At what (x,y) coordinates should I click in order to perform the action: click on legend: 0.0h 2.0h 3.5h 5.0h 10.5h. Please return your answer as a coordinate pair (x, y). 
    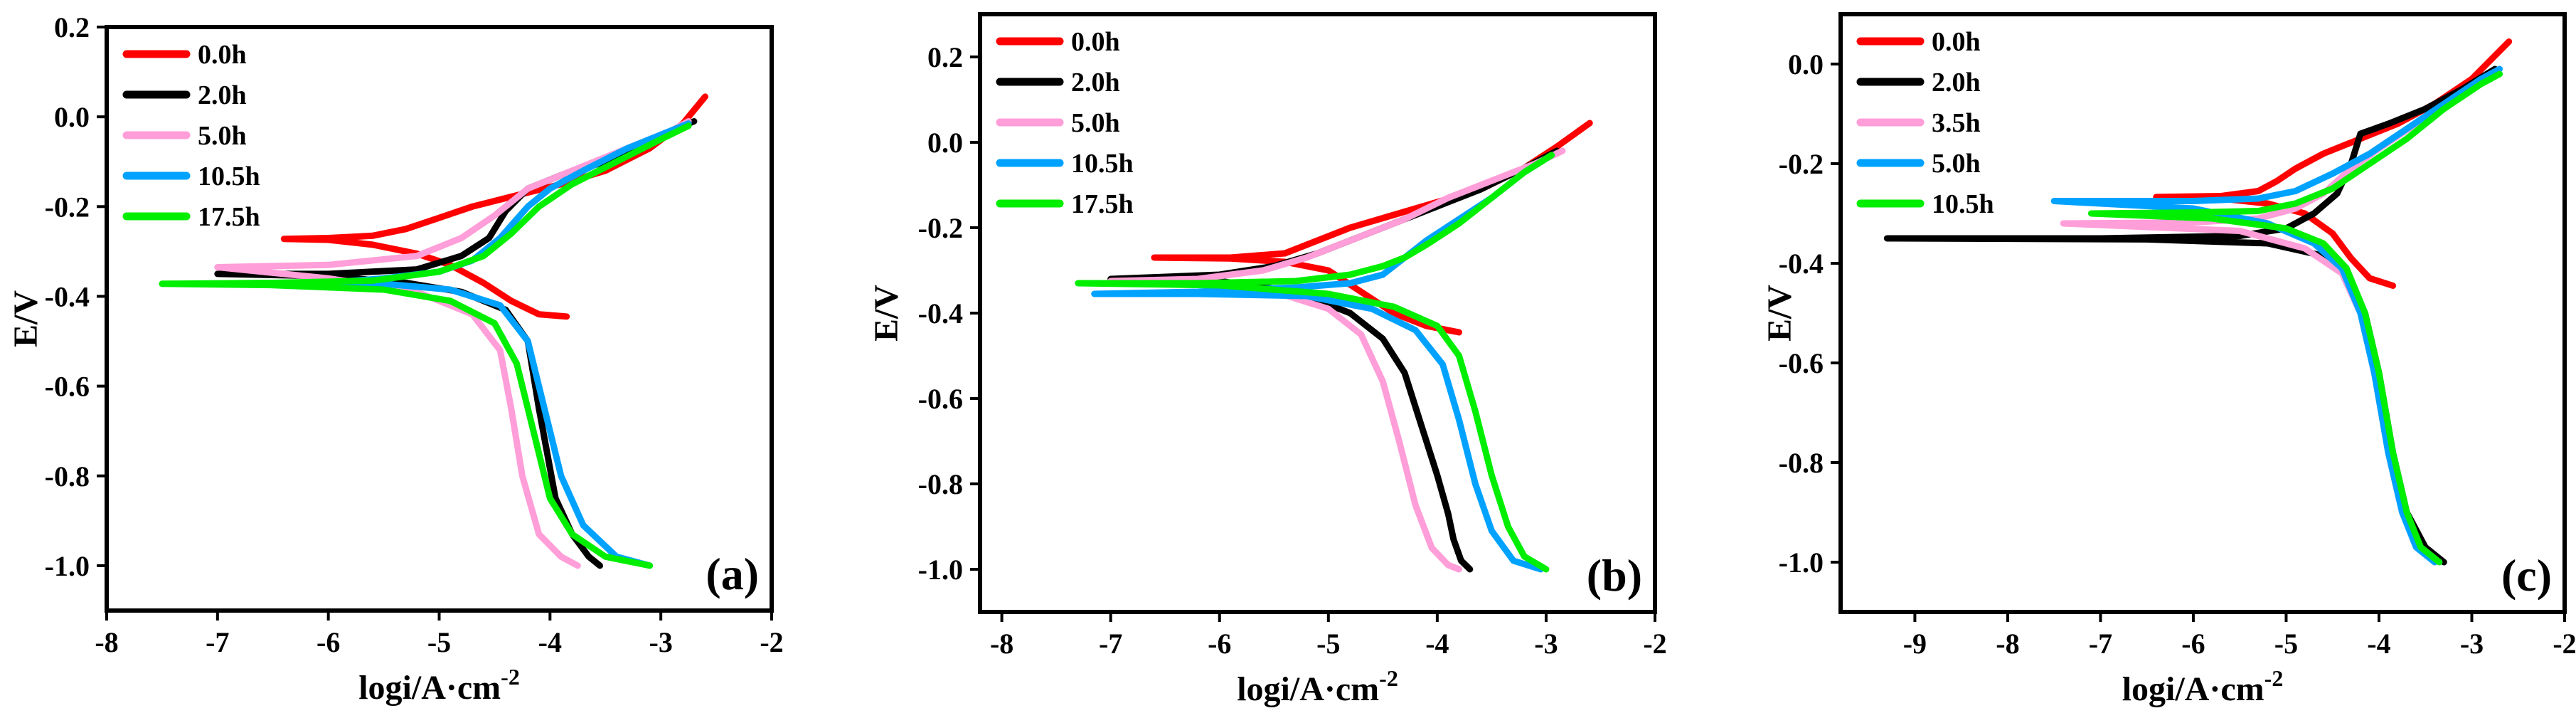
    Looking at the image, I should click on (1925, 123).